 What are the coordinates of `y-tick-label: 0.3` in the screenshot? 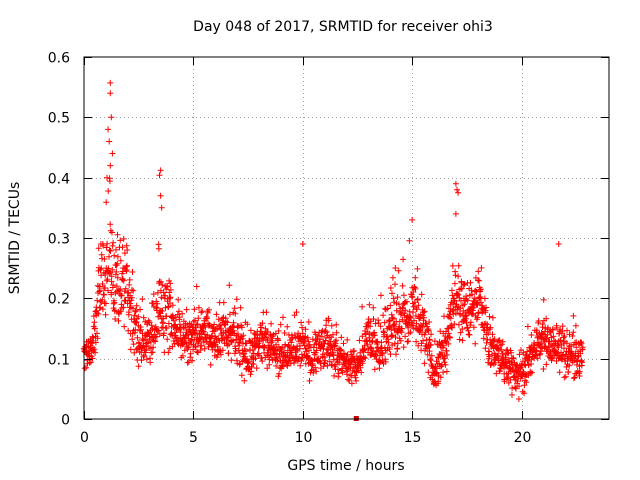 It's located at (59, 240).